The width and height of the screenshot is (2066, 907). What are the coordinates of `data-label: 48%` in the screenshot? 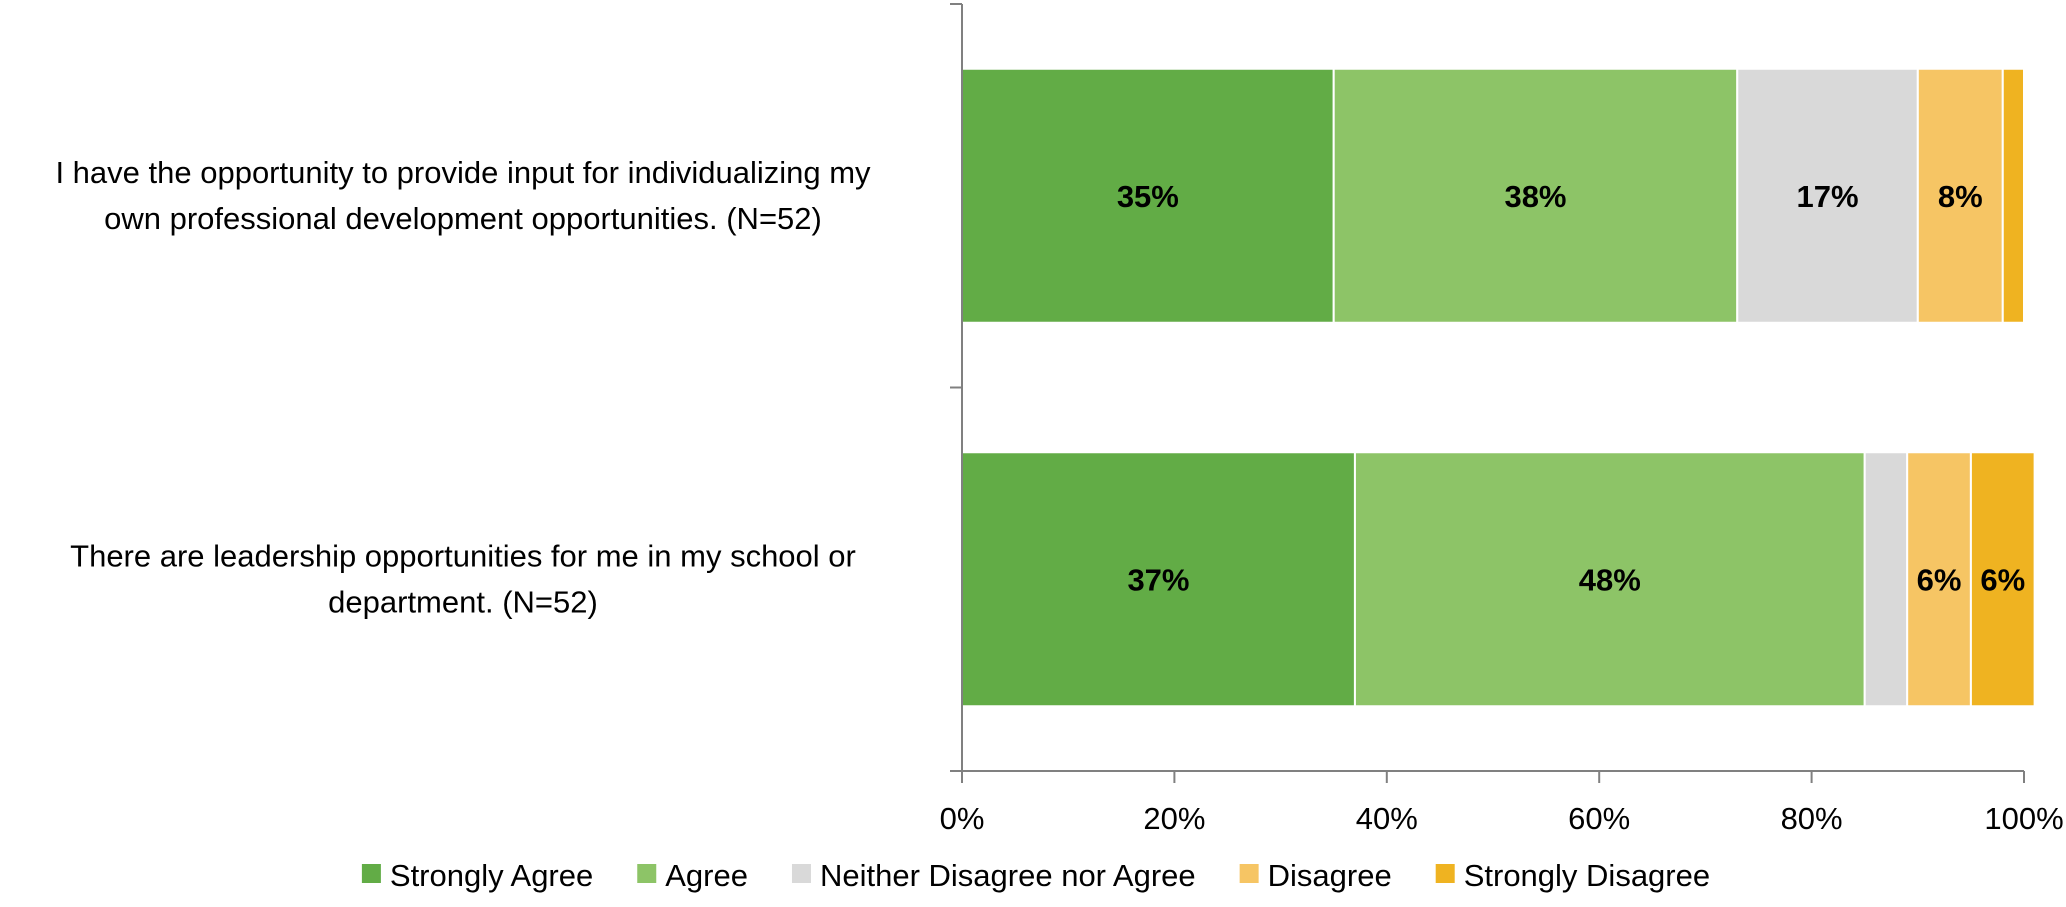 It's located at (1610, 579).